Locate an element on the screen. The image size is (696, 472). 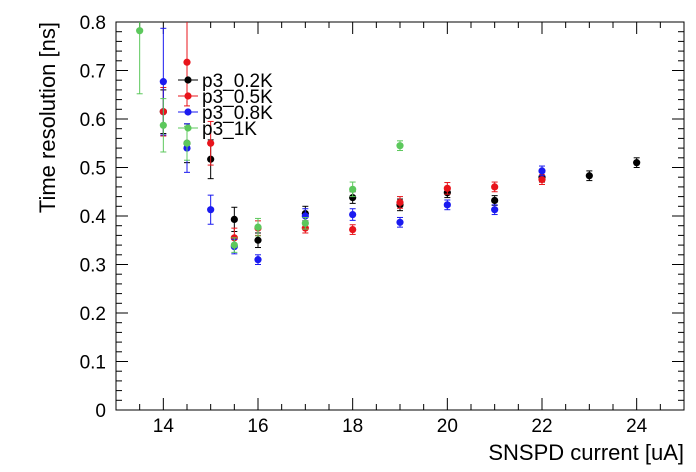
y-axis-label: Time resolution [ns] is located at coordinates (47, 117).